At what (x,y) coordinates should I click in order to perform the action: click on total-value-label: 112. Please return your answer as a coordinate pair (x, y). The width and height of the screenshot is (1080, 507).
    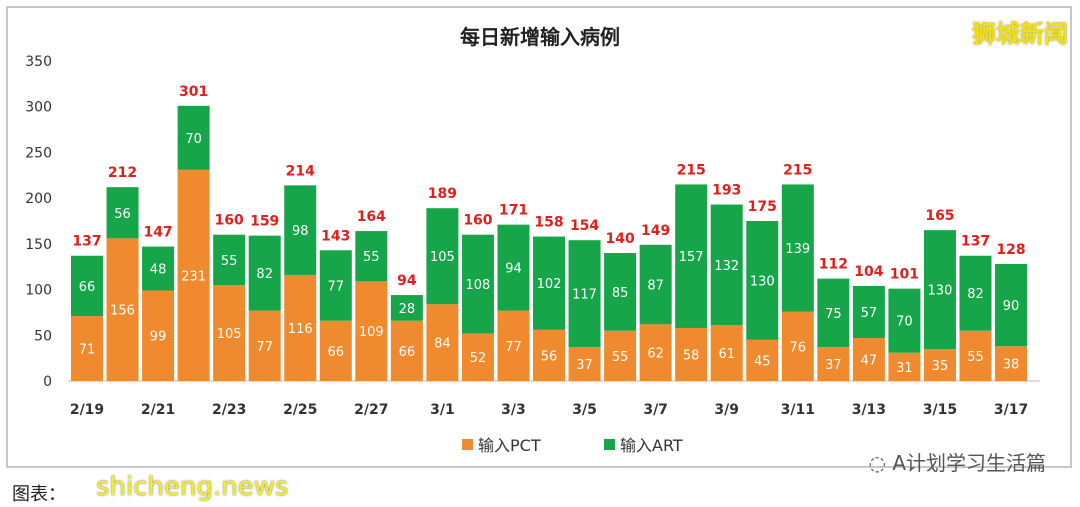
    Looking at the image, I should click on (833, 265).